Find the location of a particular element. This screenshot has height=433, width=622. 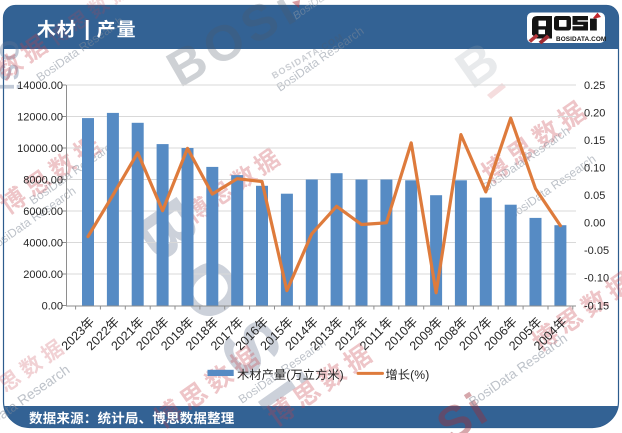

svg-text: 0.20 is located at coordinates (594, 113).